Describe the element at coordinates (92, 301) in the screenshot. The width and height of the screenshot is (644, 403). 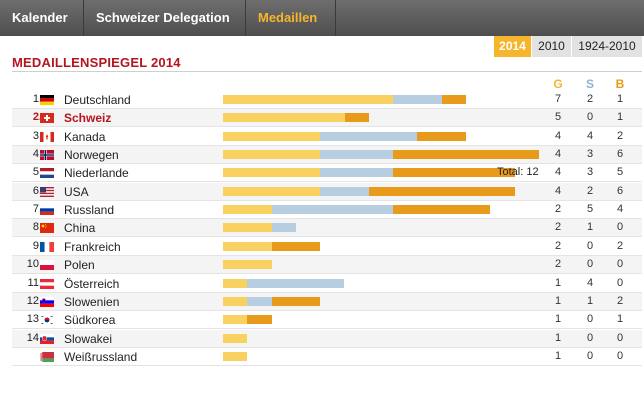
I see `country-name: Slowenien` at that location.